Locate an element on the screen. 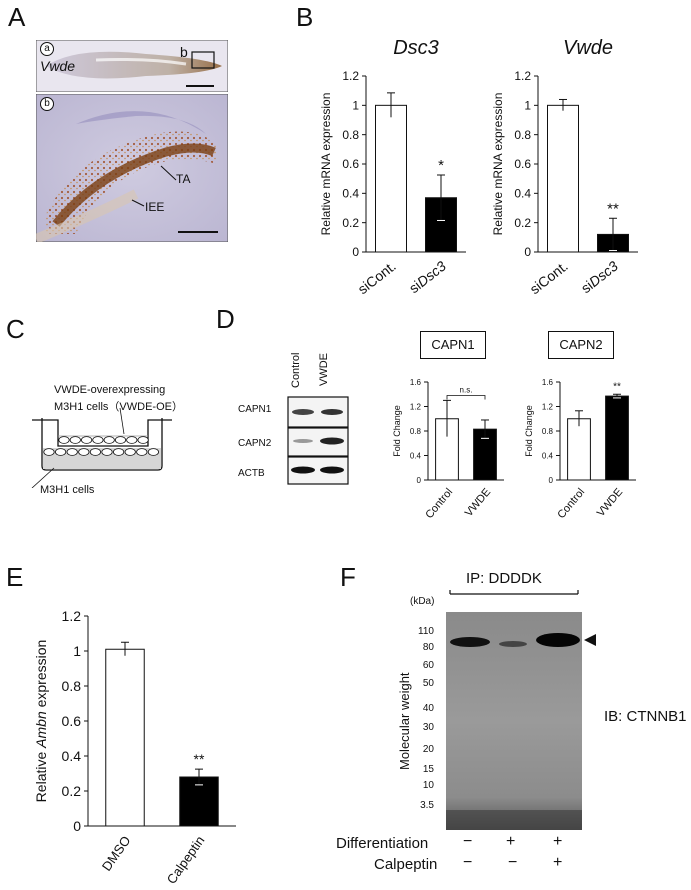 The height and width of the screenshot is (890, 691). chart-title: Vwde is located at coordinates (588, 48).